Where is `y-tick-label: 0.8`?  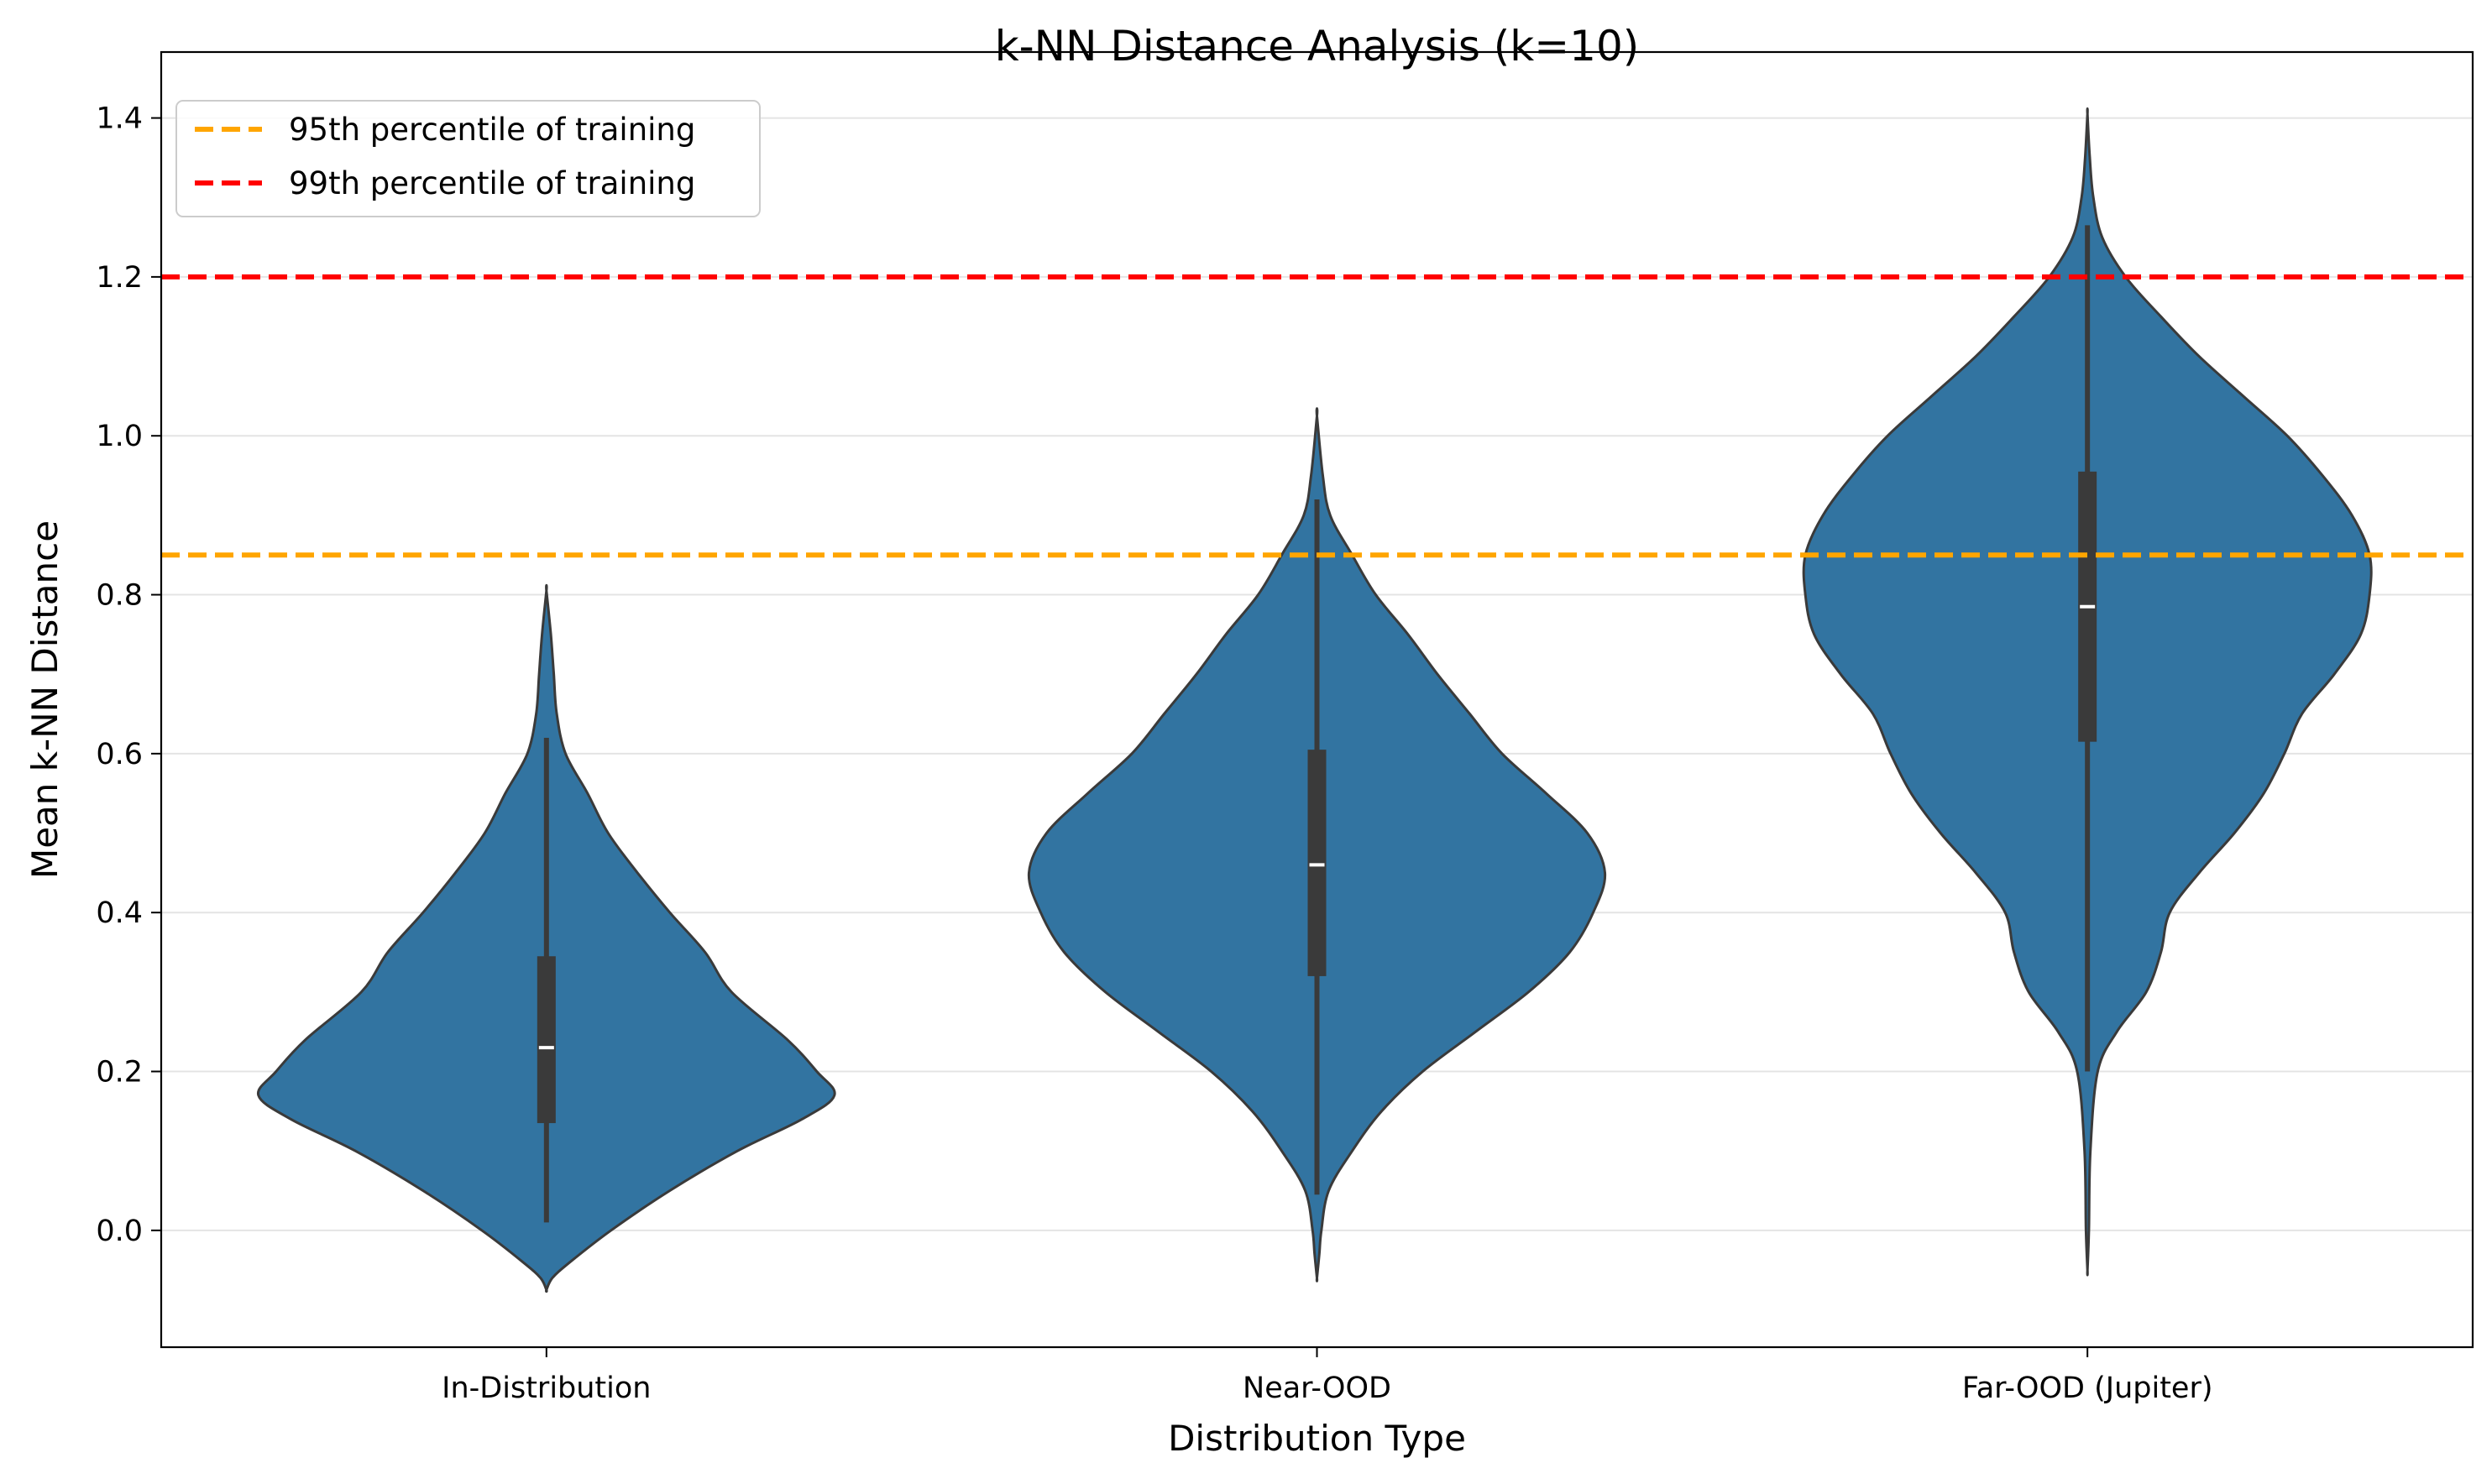 y-tick-label: 0.8 is located at coordinates (120, 596).